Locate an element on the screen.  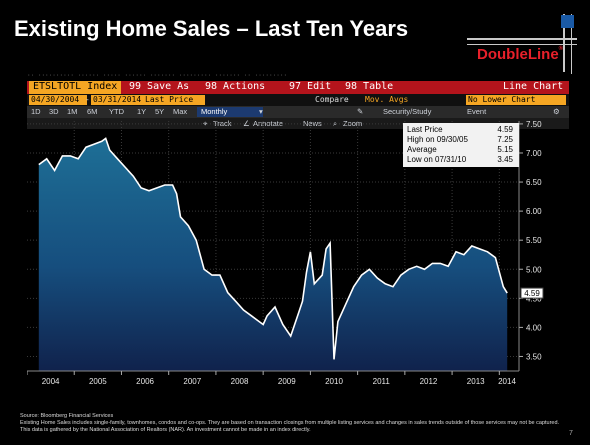
price-field-select: Last Price is located at coordinates (174, 100).